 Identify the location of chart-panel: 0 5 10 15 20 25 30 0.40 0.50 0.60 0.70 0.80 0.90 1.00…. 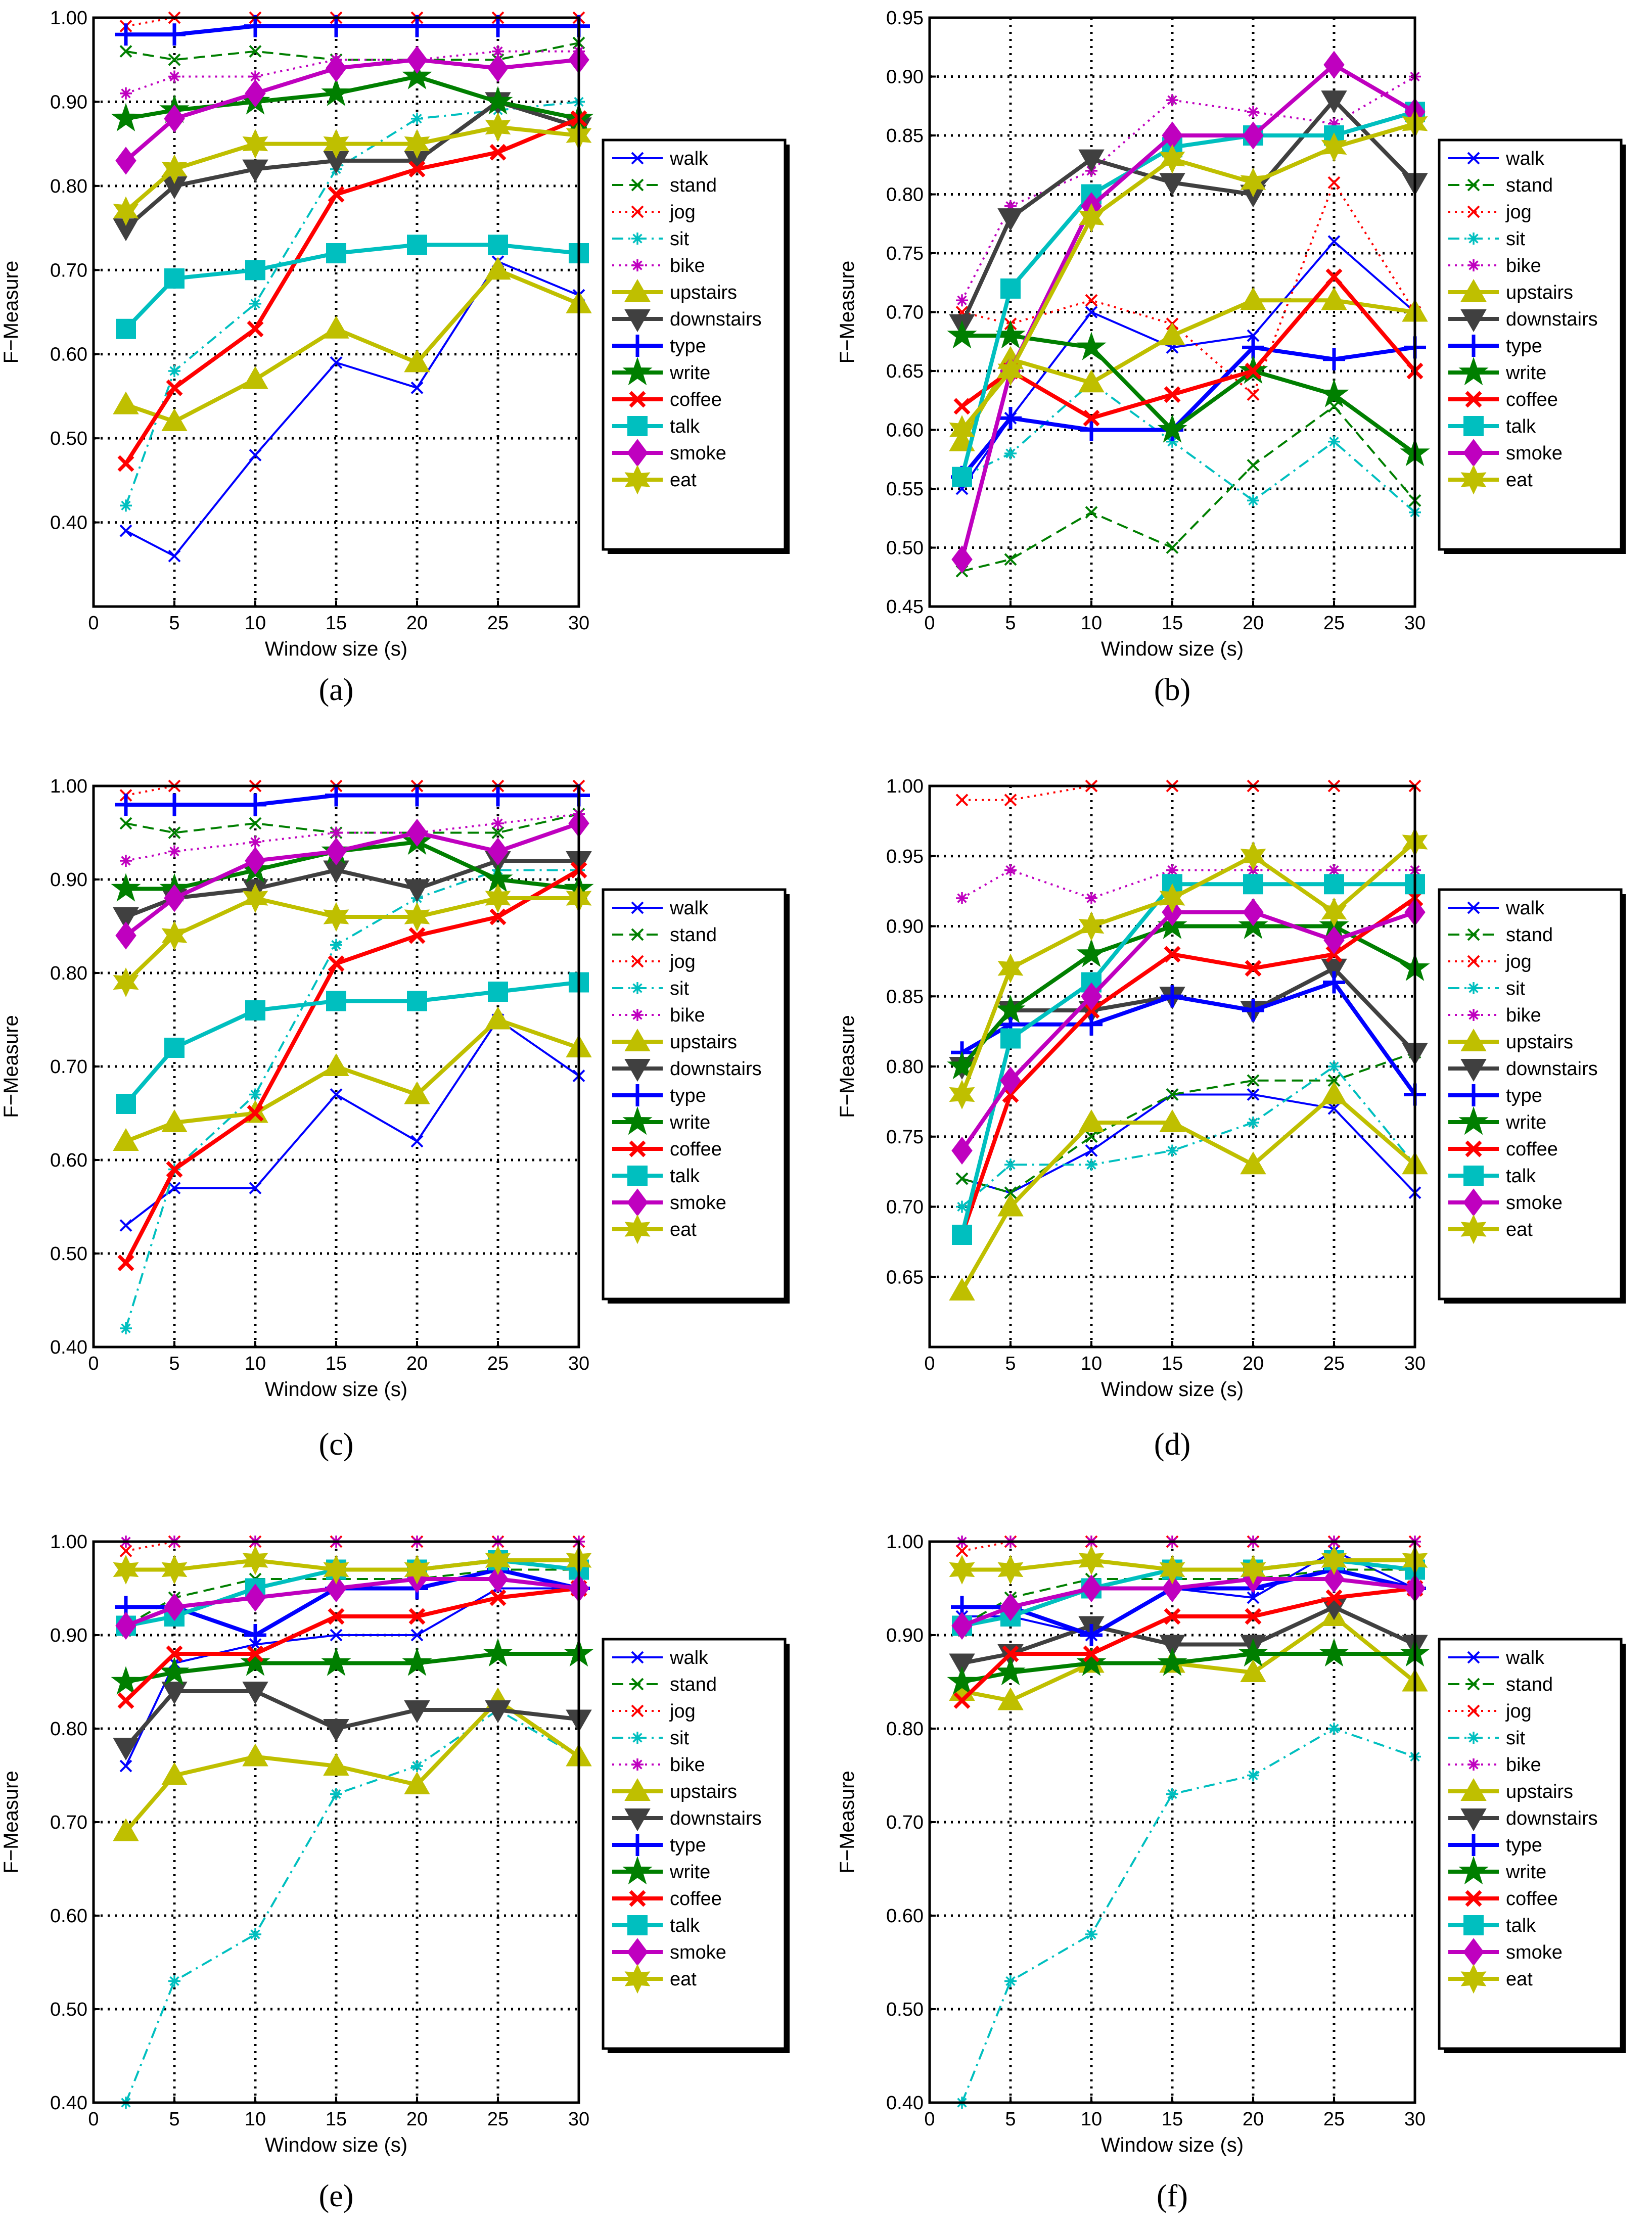
(395, 1119).